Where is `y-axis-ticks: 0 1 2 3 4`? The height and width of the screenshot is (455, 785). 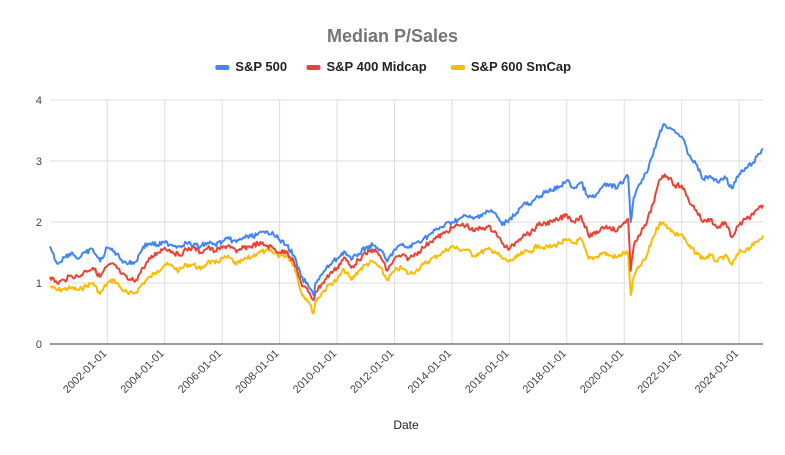 y-axis-ticks: 0 1 2 3 4 is located at coordinates (39, 223).